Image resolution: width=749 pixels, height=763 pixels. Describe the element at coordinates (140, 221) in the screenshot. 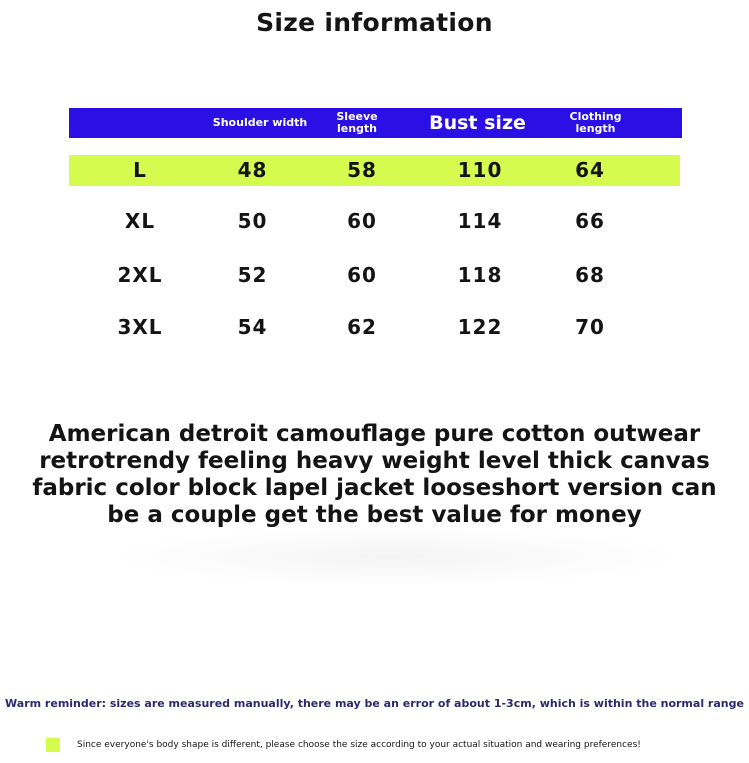

I see `size-label: XL` at that location.